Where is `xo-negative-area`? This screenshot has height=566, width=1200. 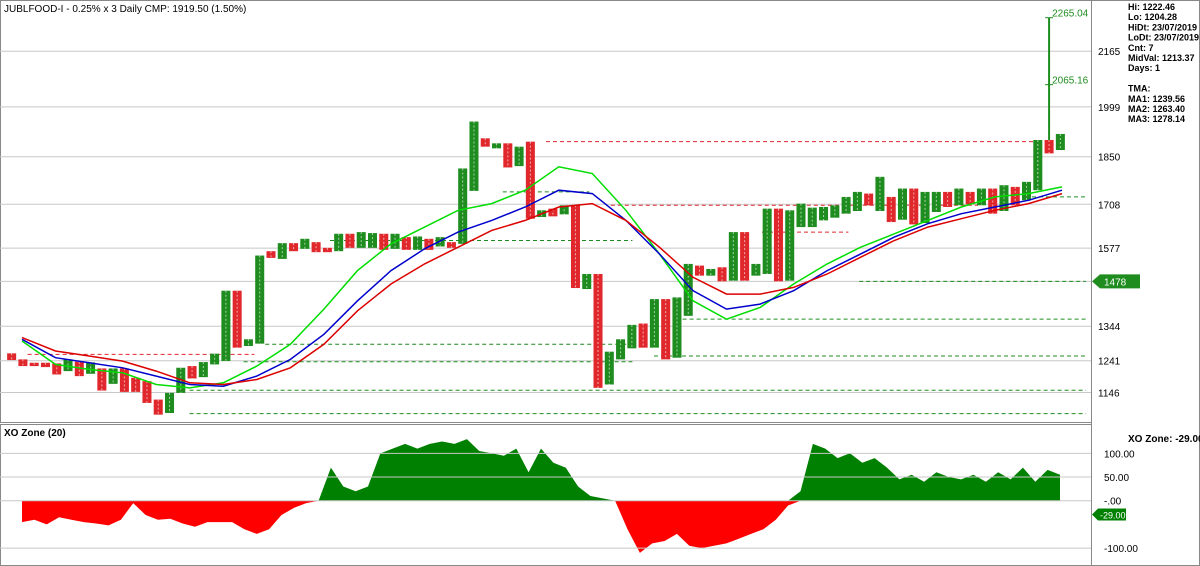 xo-negative-area is located at coordinates (541, 526).